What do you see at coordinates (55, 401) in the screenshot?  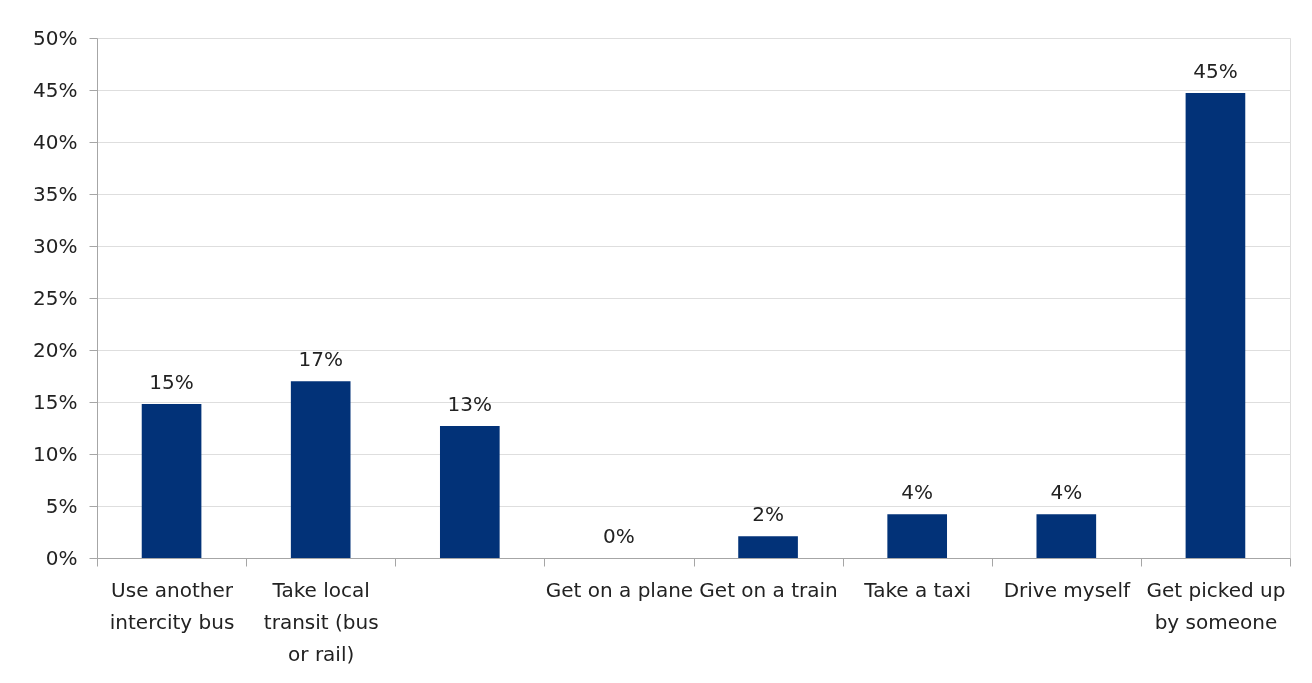 I see `y-tick-label: 15%` at bounding box center [55, 401].